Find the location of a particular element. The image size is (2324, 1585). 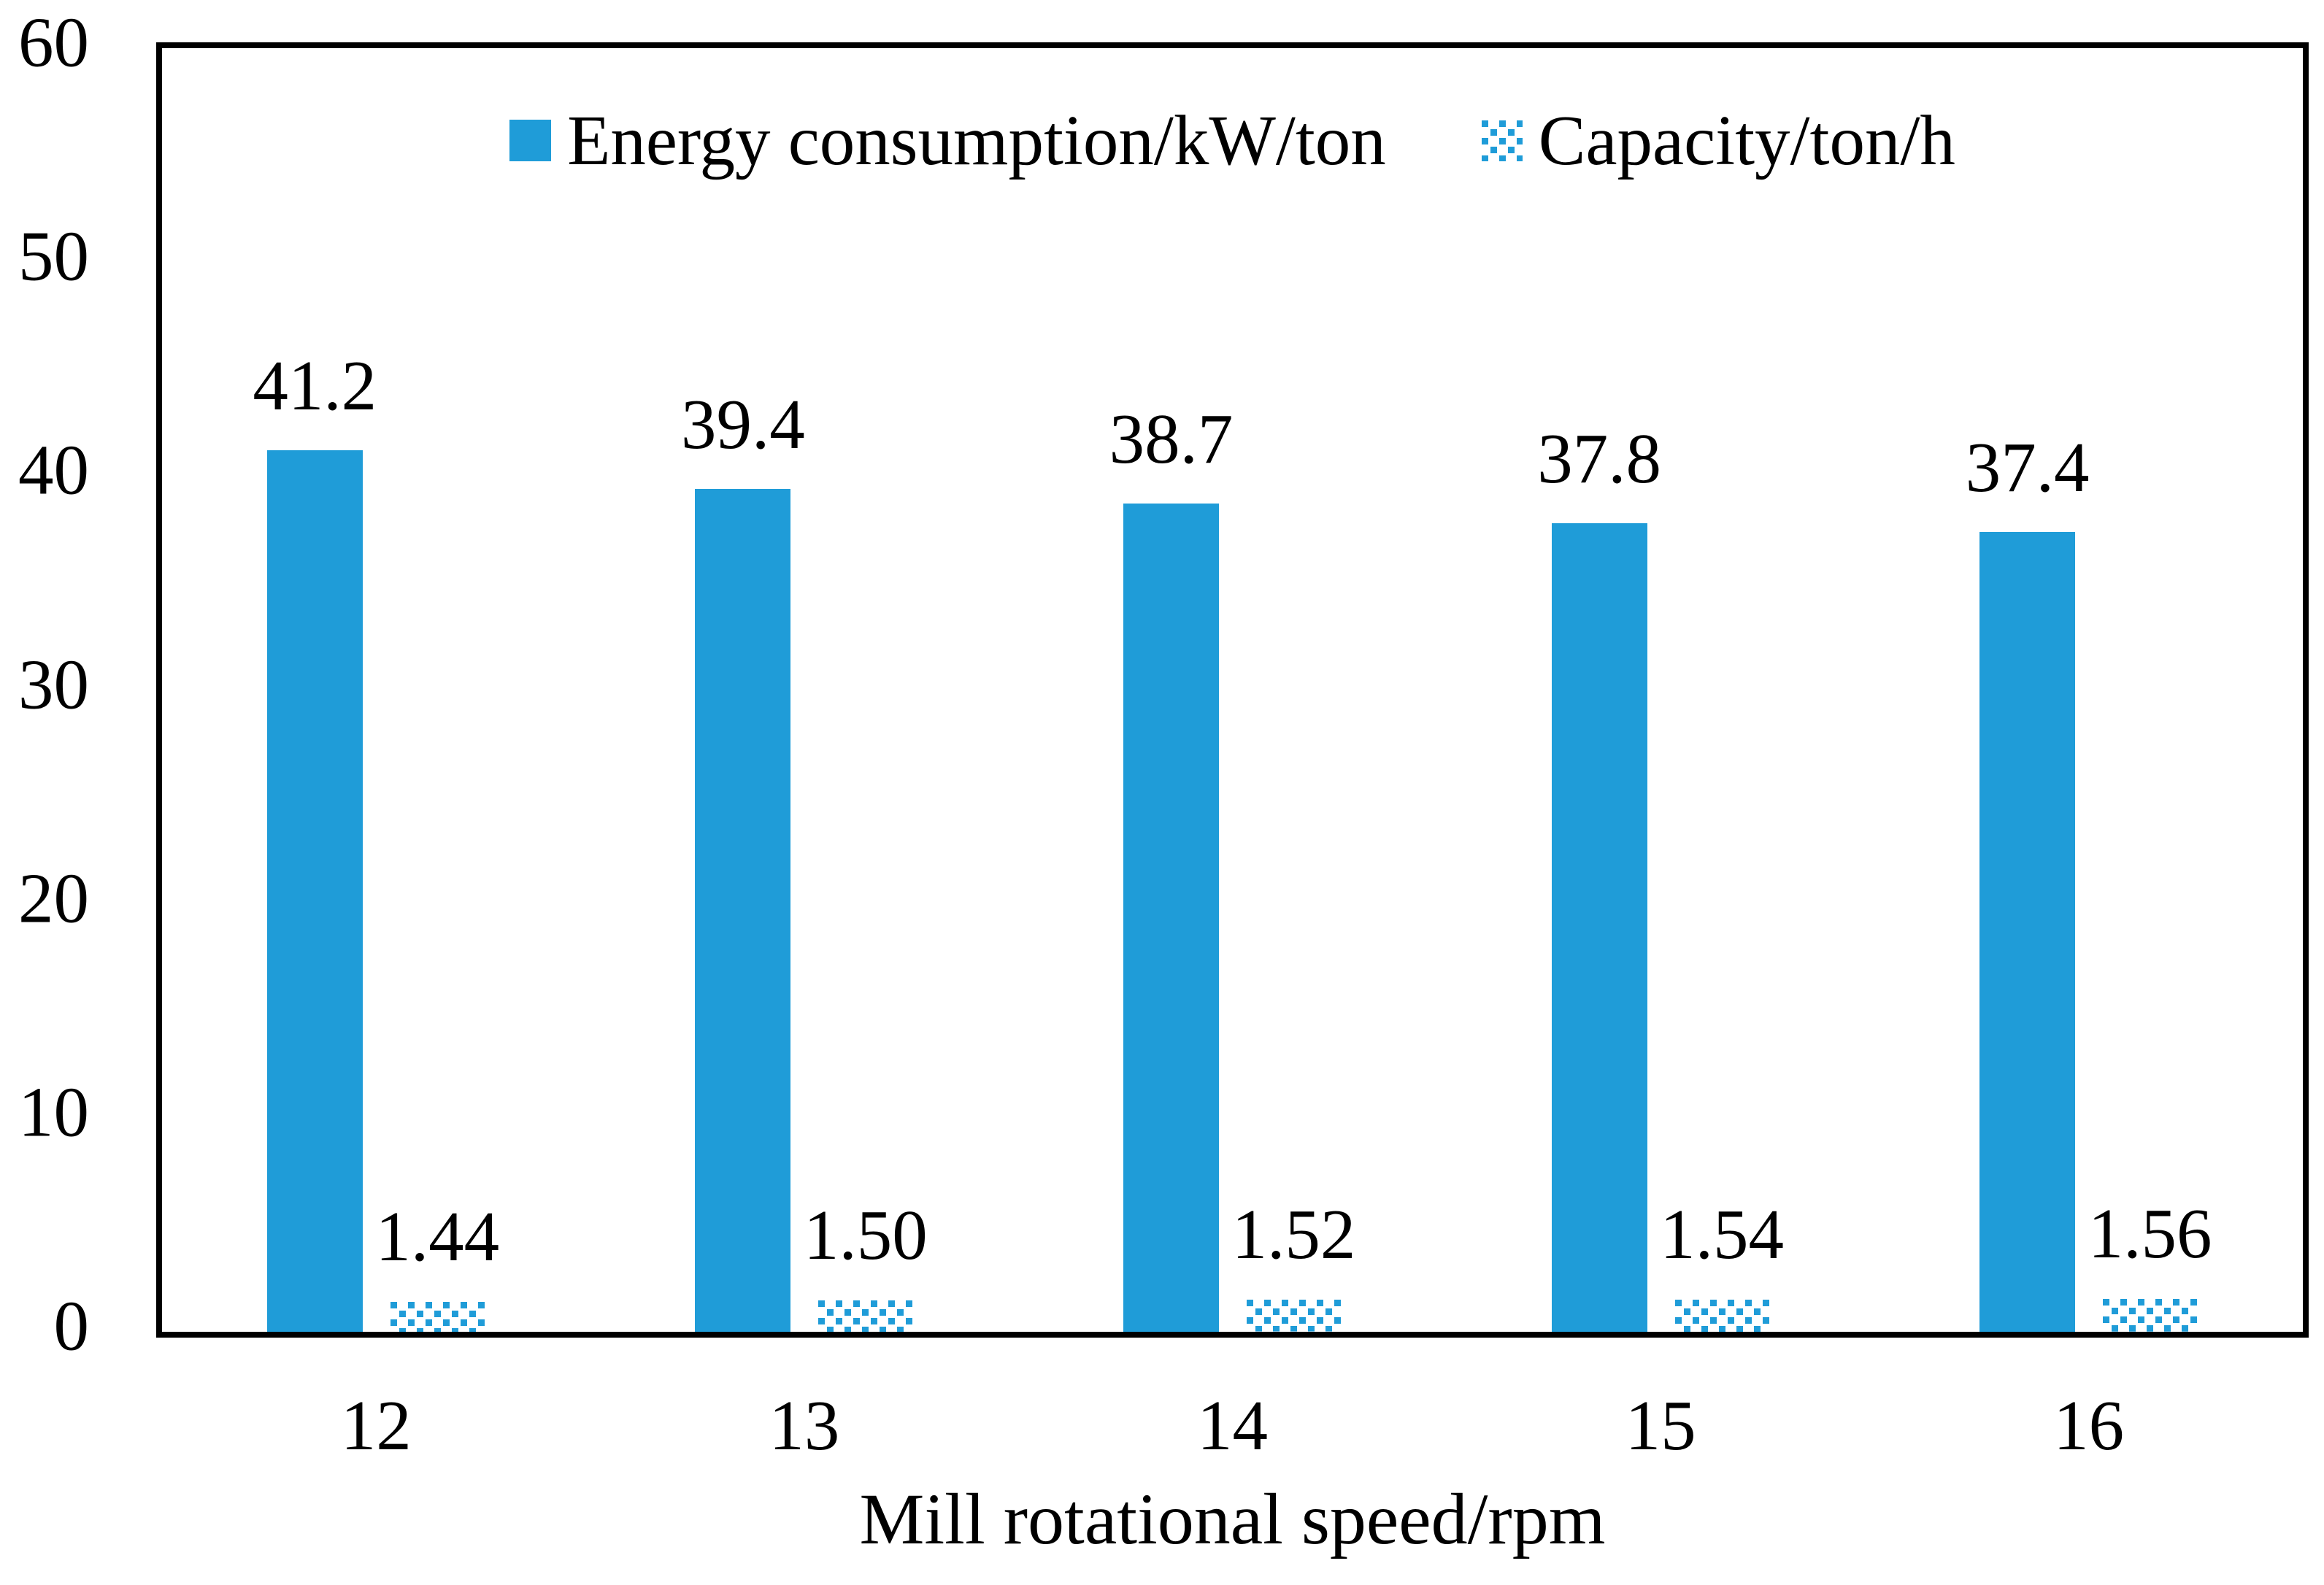

bar-capacity: 1.44 is located at coordinates (437, 1267).